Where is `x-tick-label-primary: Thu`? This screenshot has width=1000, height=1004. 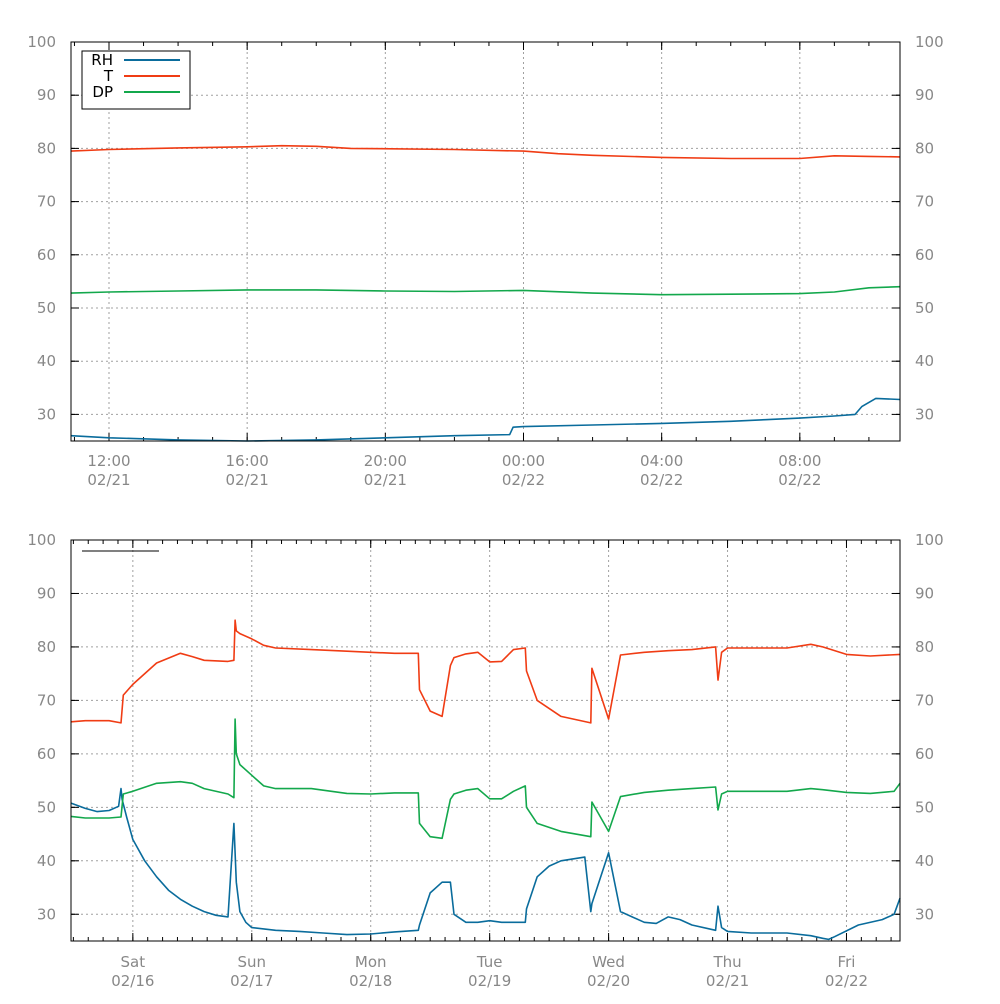 x-tick-label-primary: Thu is located at coordinates (726, 962).